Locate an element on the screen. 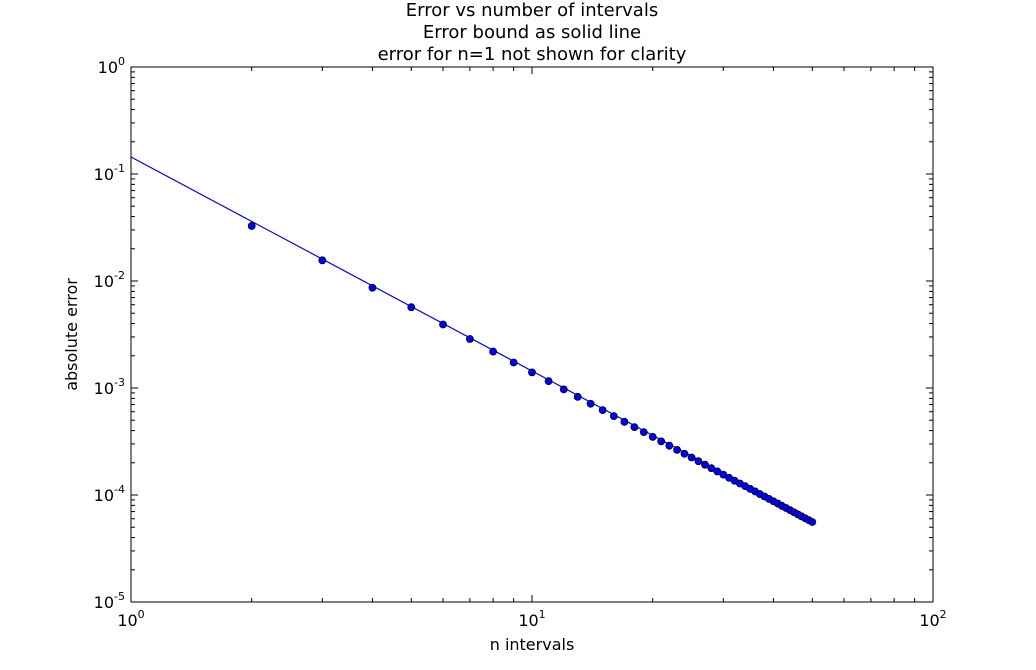 The width and height of the screenshot is (1036, 670). chart-title-line: Error bound as solid line is located at coordinates (532, 32).